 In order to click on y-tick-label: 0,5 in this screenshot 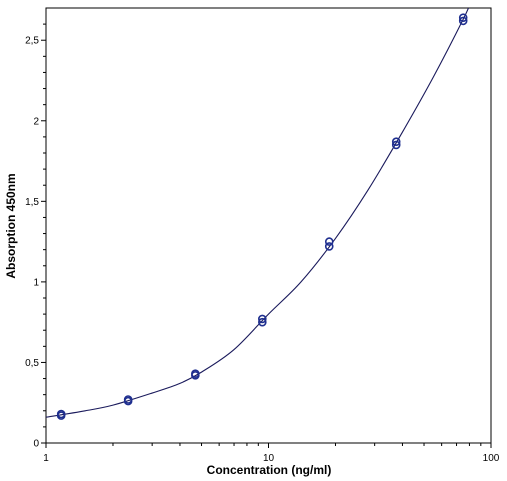, I will do `click(32, 363)`.